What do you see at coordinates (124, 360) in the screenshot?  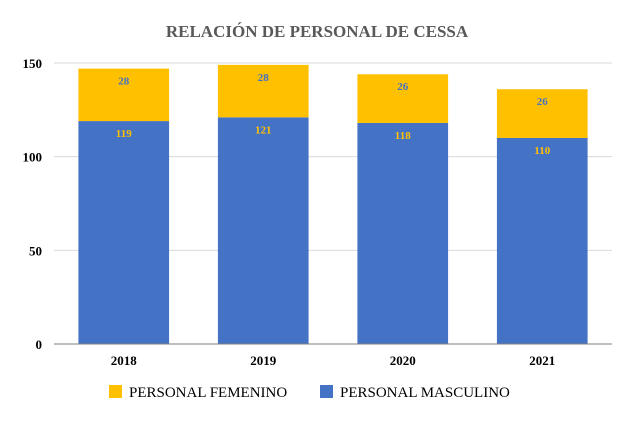 I see `x-tick-label: 2018` at bounding box center [124, 360].